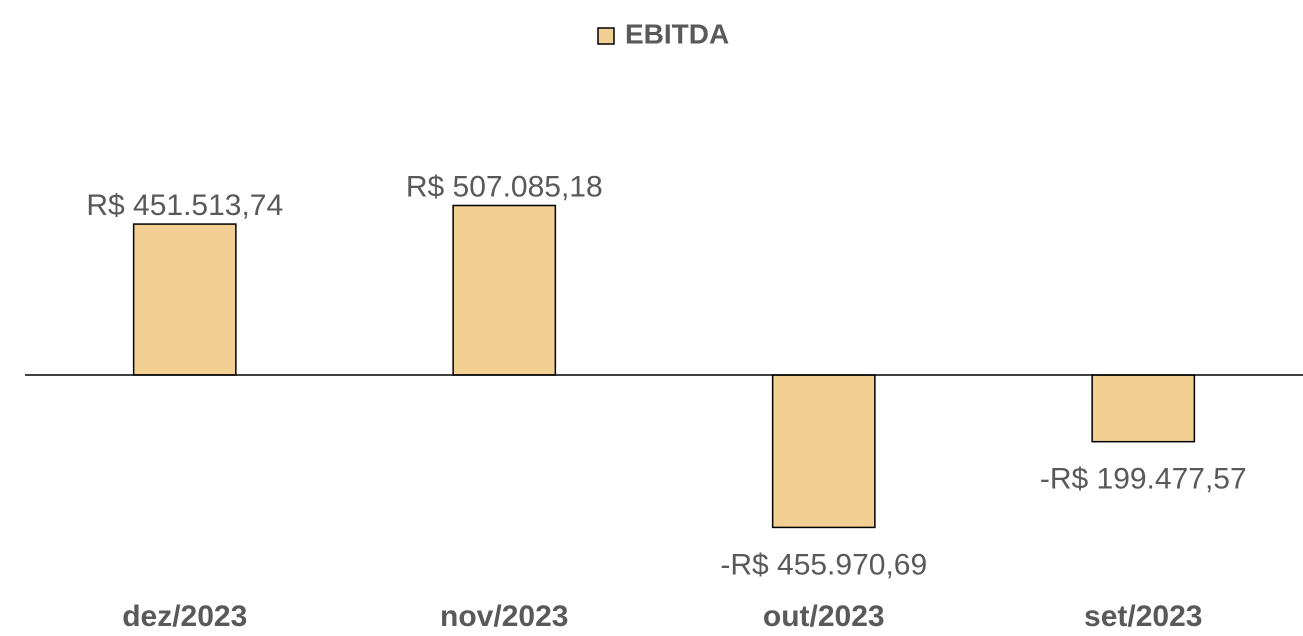  Describe the element at coordinates (504, 616) in the screenshot. I see `x-tick-label: nov/2023` at that location.